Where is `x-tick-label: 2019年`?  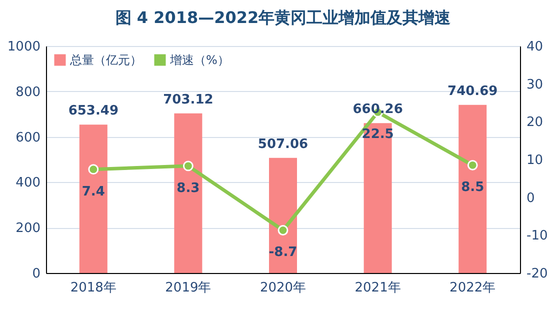 x-tick-label: 2019年 is located at coordinates (188, 288).